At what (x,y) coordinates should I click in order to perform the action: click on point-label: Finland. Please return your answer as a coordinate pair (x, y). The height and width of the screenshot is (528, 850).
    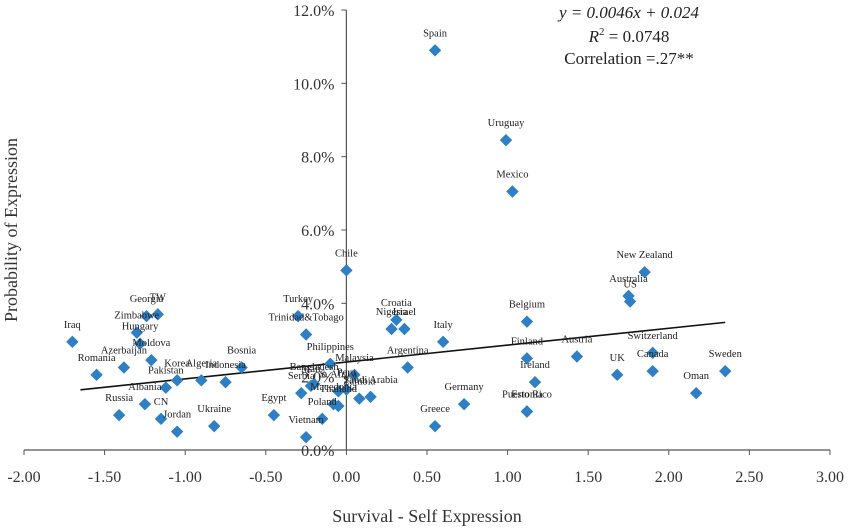
    Looking at the image, I should click on (527, 341).